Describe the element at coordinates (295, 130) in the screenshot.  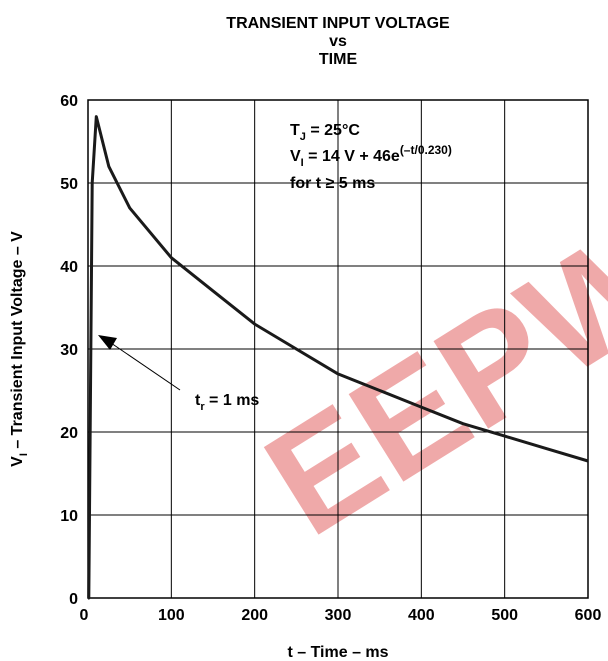
I see `annotation-tj-main: T` at that location.